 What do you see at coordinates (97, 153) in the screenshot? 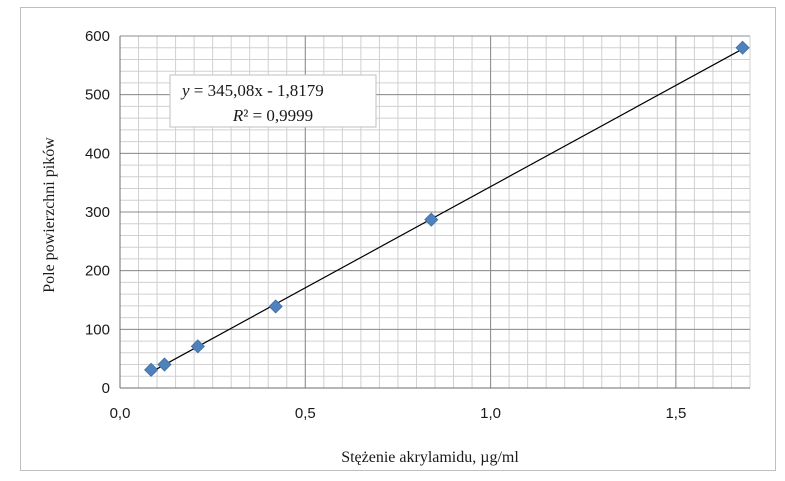
I see `y-tick-label: 400` at bounding box center [97, 153].